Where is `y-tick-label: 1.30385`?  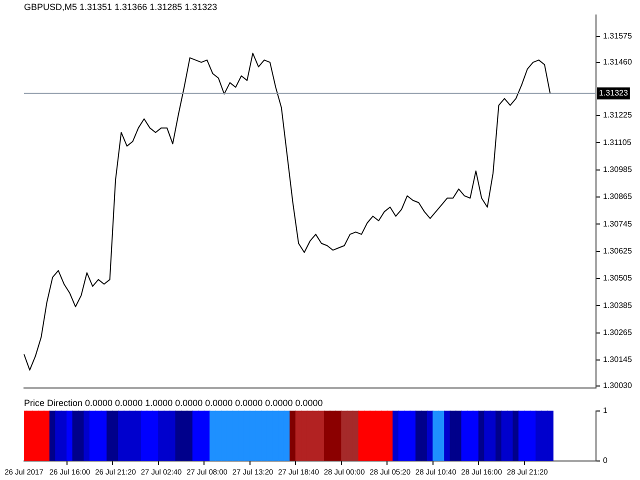
y-tick-label: 1.30385 is located at coordinates (617, 305).